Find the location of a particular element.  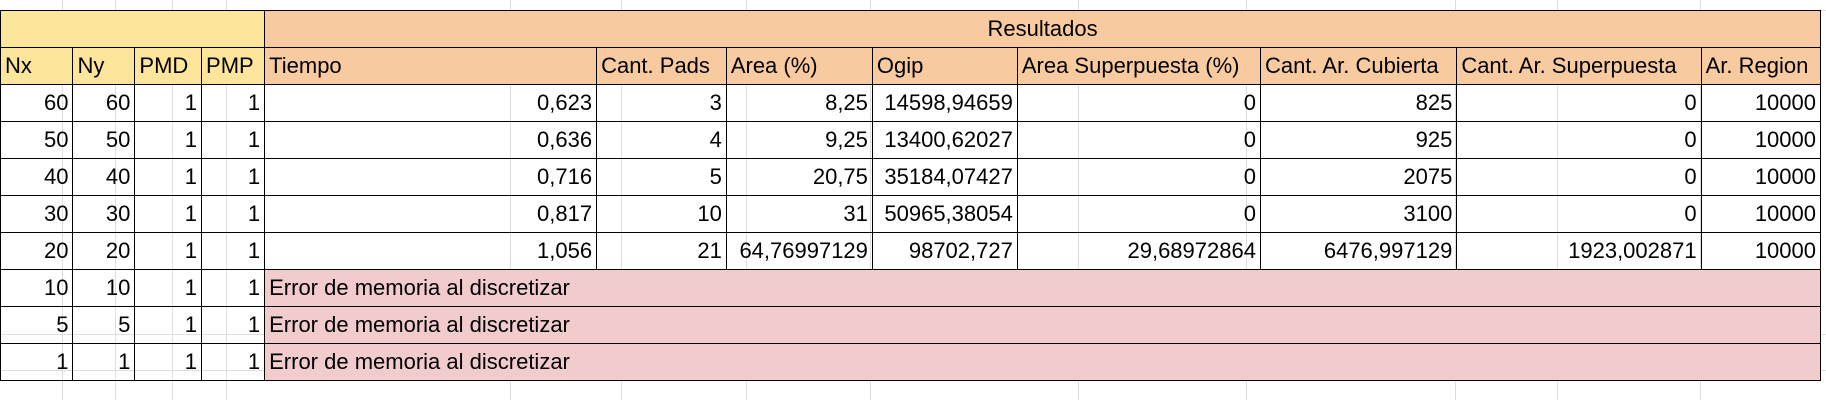

cell-ny: 40 is located at coordinates (104, 177).